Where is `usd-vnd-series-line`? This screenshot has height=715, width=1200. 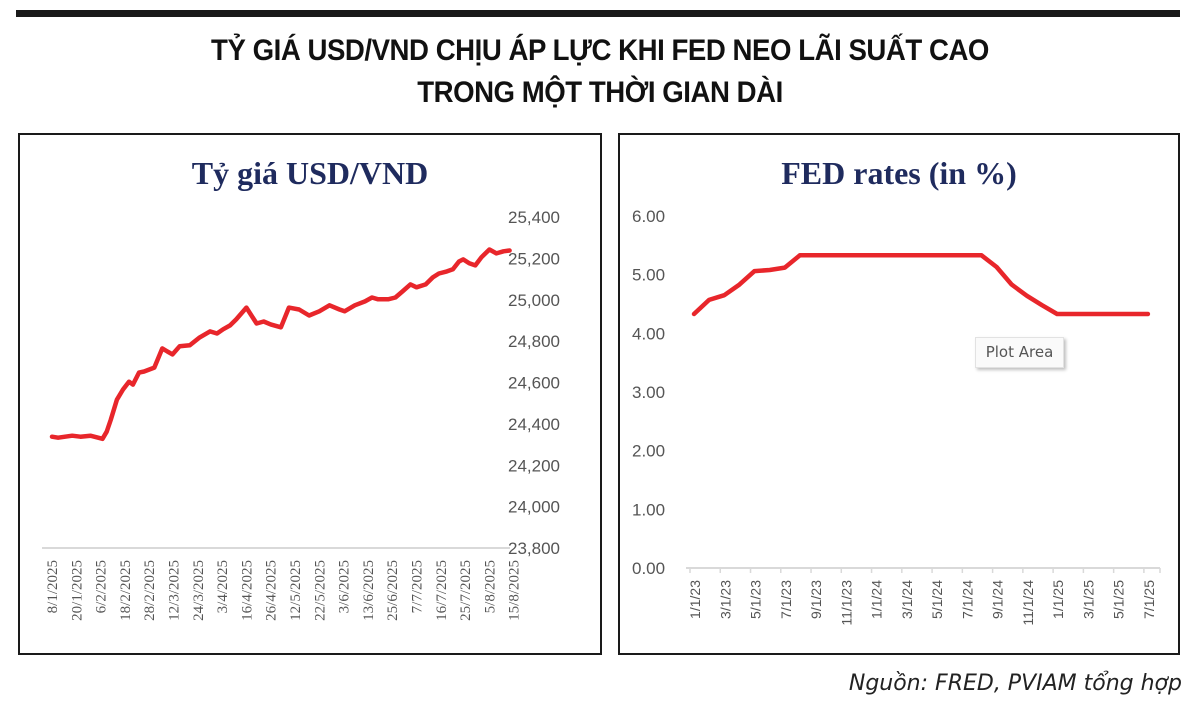
usd-vnd-series-line is located at coordinates (280, 344).